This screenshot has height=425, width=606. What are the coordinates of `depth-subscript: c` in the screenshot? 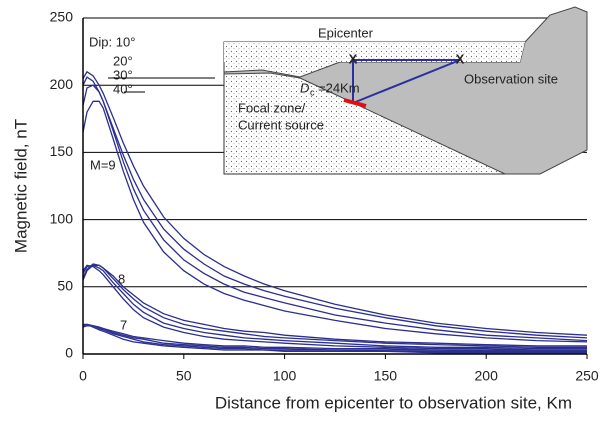 It's located at (312, 92).